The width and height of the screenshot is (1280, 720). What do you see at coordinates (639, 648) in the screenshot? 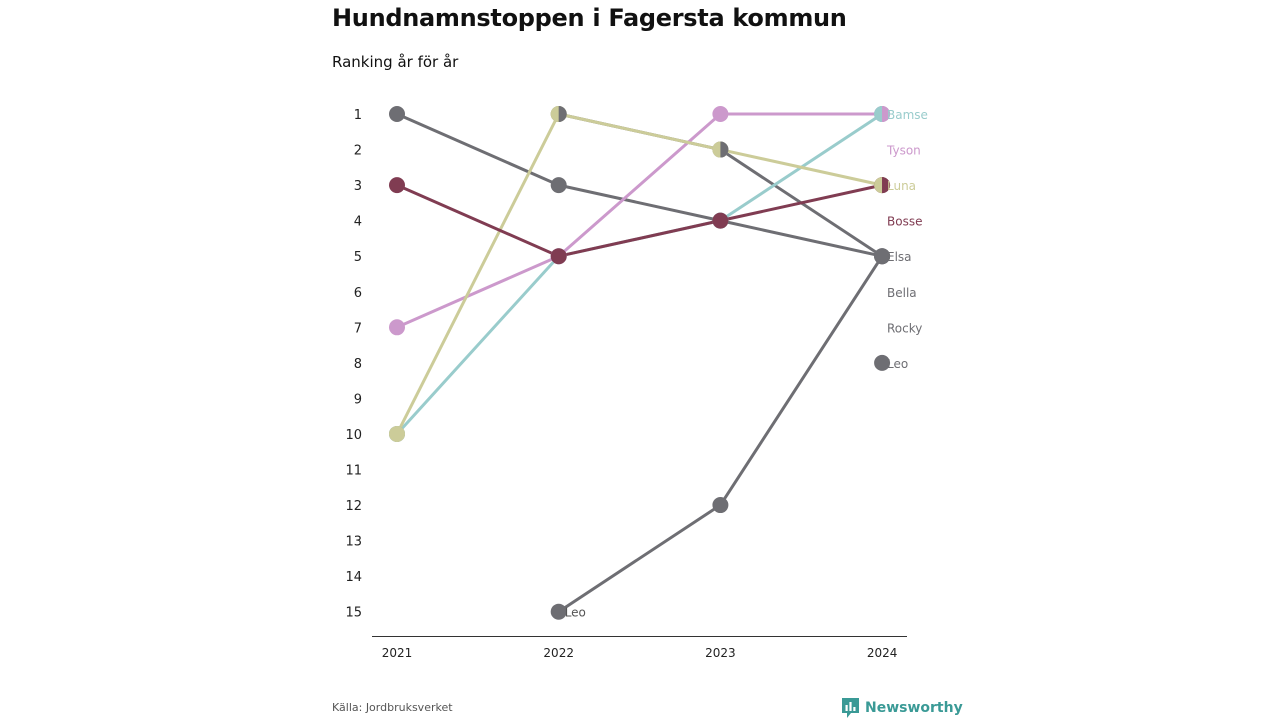
I see `x-axis: 2021 2022 2023 2024` at bounding box center [639, 648].